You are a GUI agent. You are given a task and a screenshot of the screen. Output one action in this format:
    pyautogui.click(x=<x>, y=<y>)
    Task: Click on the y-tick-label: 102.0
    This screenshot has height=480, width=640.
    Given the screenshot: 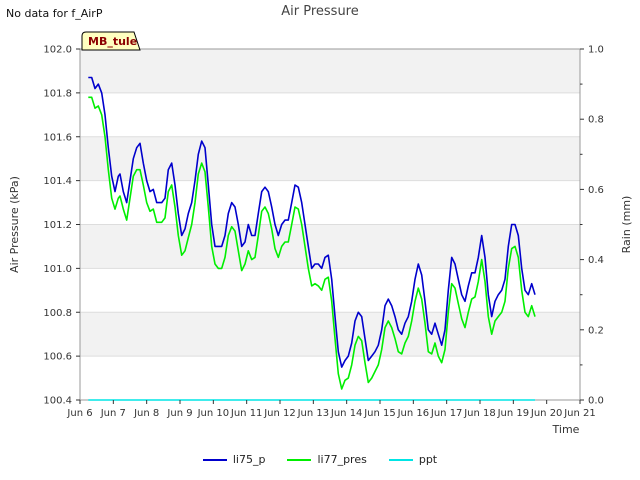 What is the action you would take?
    pyautogui.click(x=57, y=50)
    